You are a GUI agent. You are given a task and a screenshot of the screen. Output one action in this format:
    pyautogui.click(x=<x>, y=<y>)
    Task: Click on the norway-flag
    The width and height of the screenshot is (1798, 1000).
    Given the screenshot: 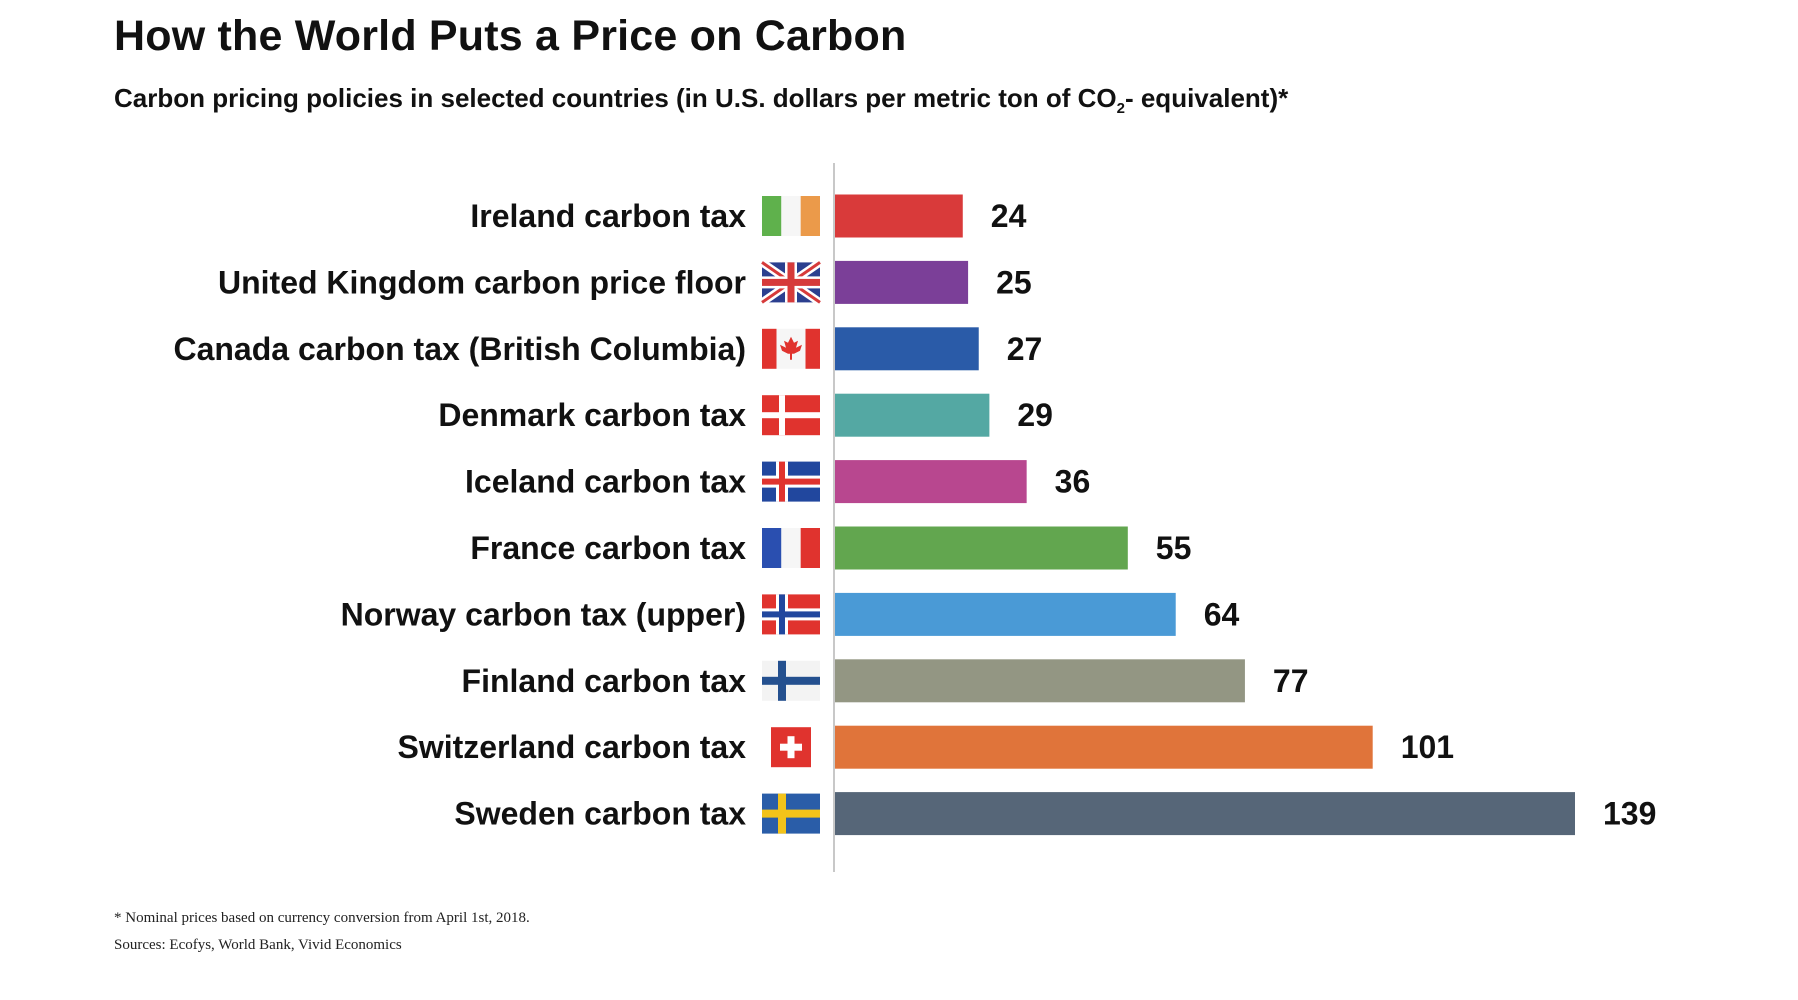 What is the action you would take?
    pyautogui.click(x=791, y=614)
    